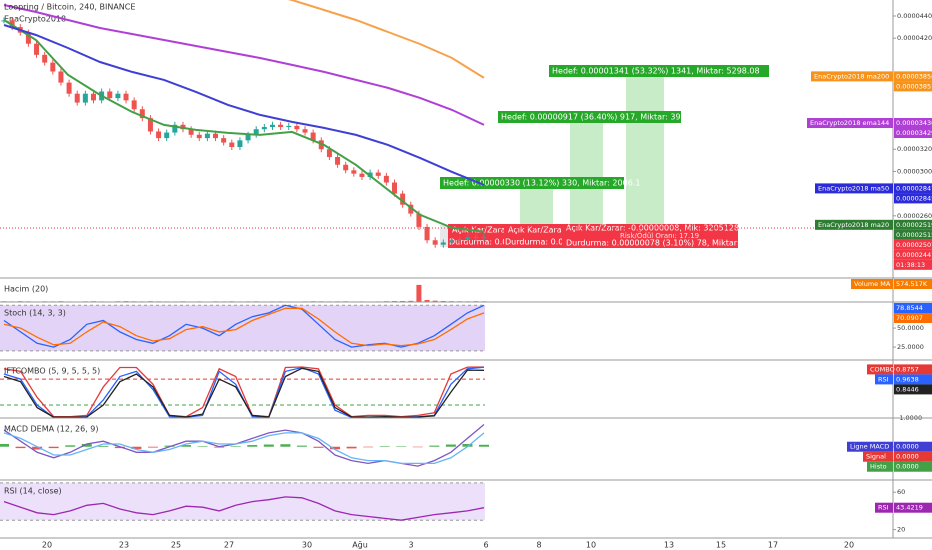 The image size is (932, 550). I want to click on panel-title: Stoch (14, 3, 3), so click(35, 313).